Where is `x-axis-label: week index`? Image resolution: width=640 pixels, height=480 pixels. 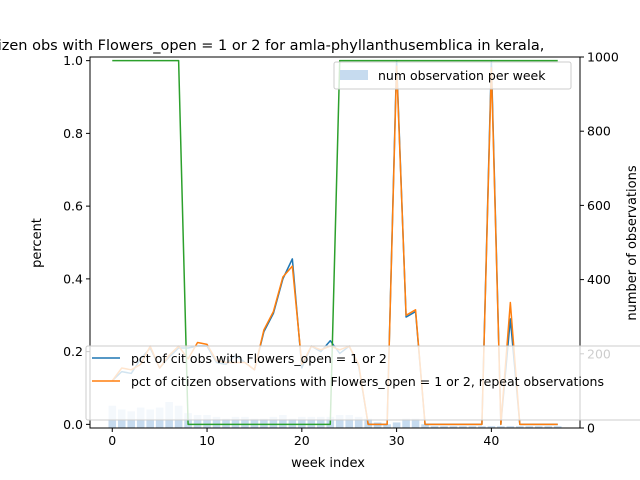 x-axis-label: week index is located at coordinates (328, 463).